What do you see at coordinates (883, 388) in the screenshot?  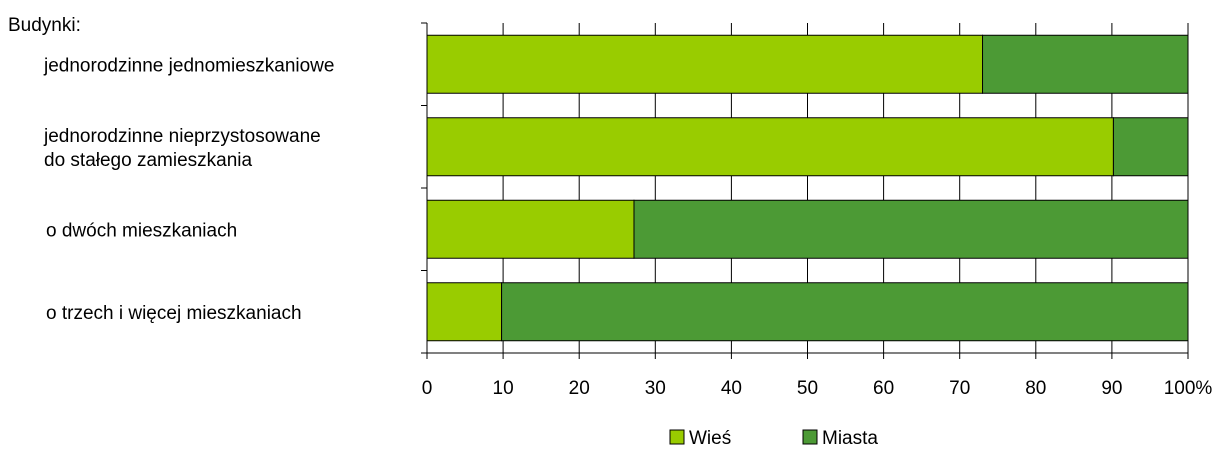 I see `x-tick-label: 60` at bounding box center [883, 388].